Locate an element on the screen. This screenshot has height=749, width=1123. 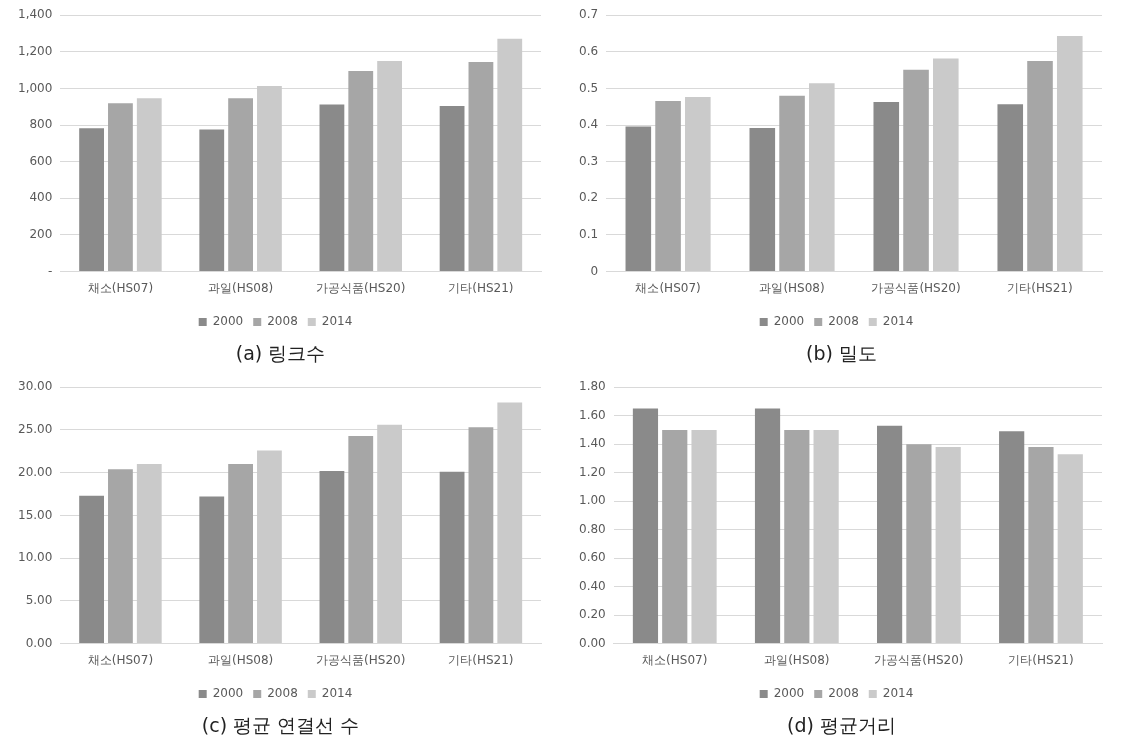
text: (d) 평균거리 is located at coordinates (841, 725).